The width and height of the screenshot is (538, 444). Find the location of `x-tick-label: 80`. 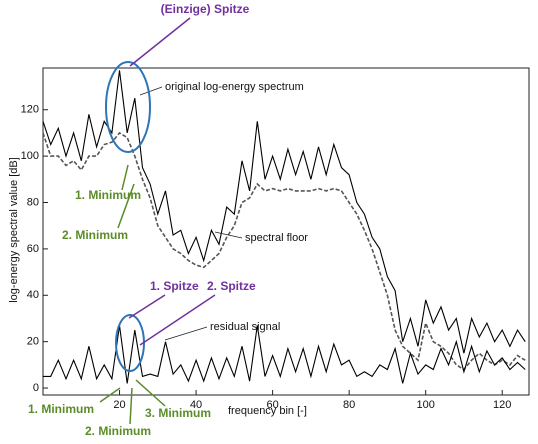

x-tick-label: 80 is located at coordinates (349, 405).